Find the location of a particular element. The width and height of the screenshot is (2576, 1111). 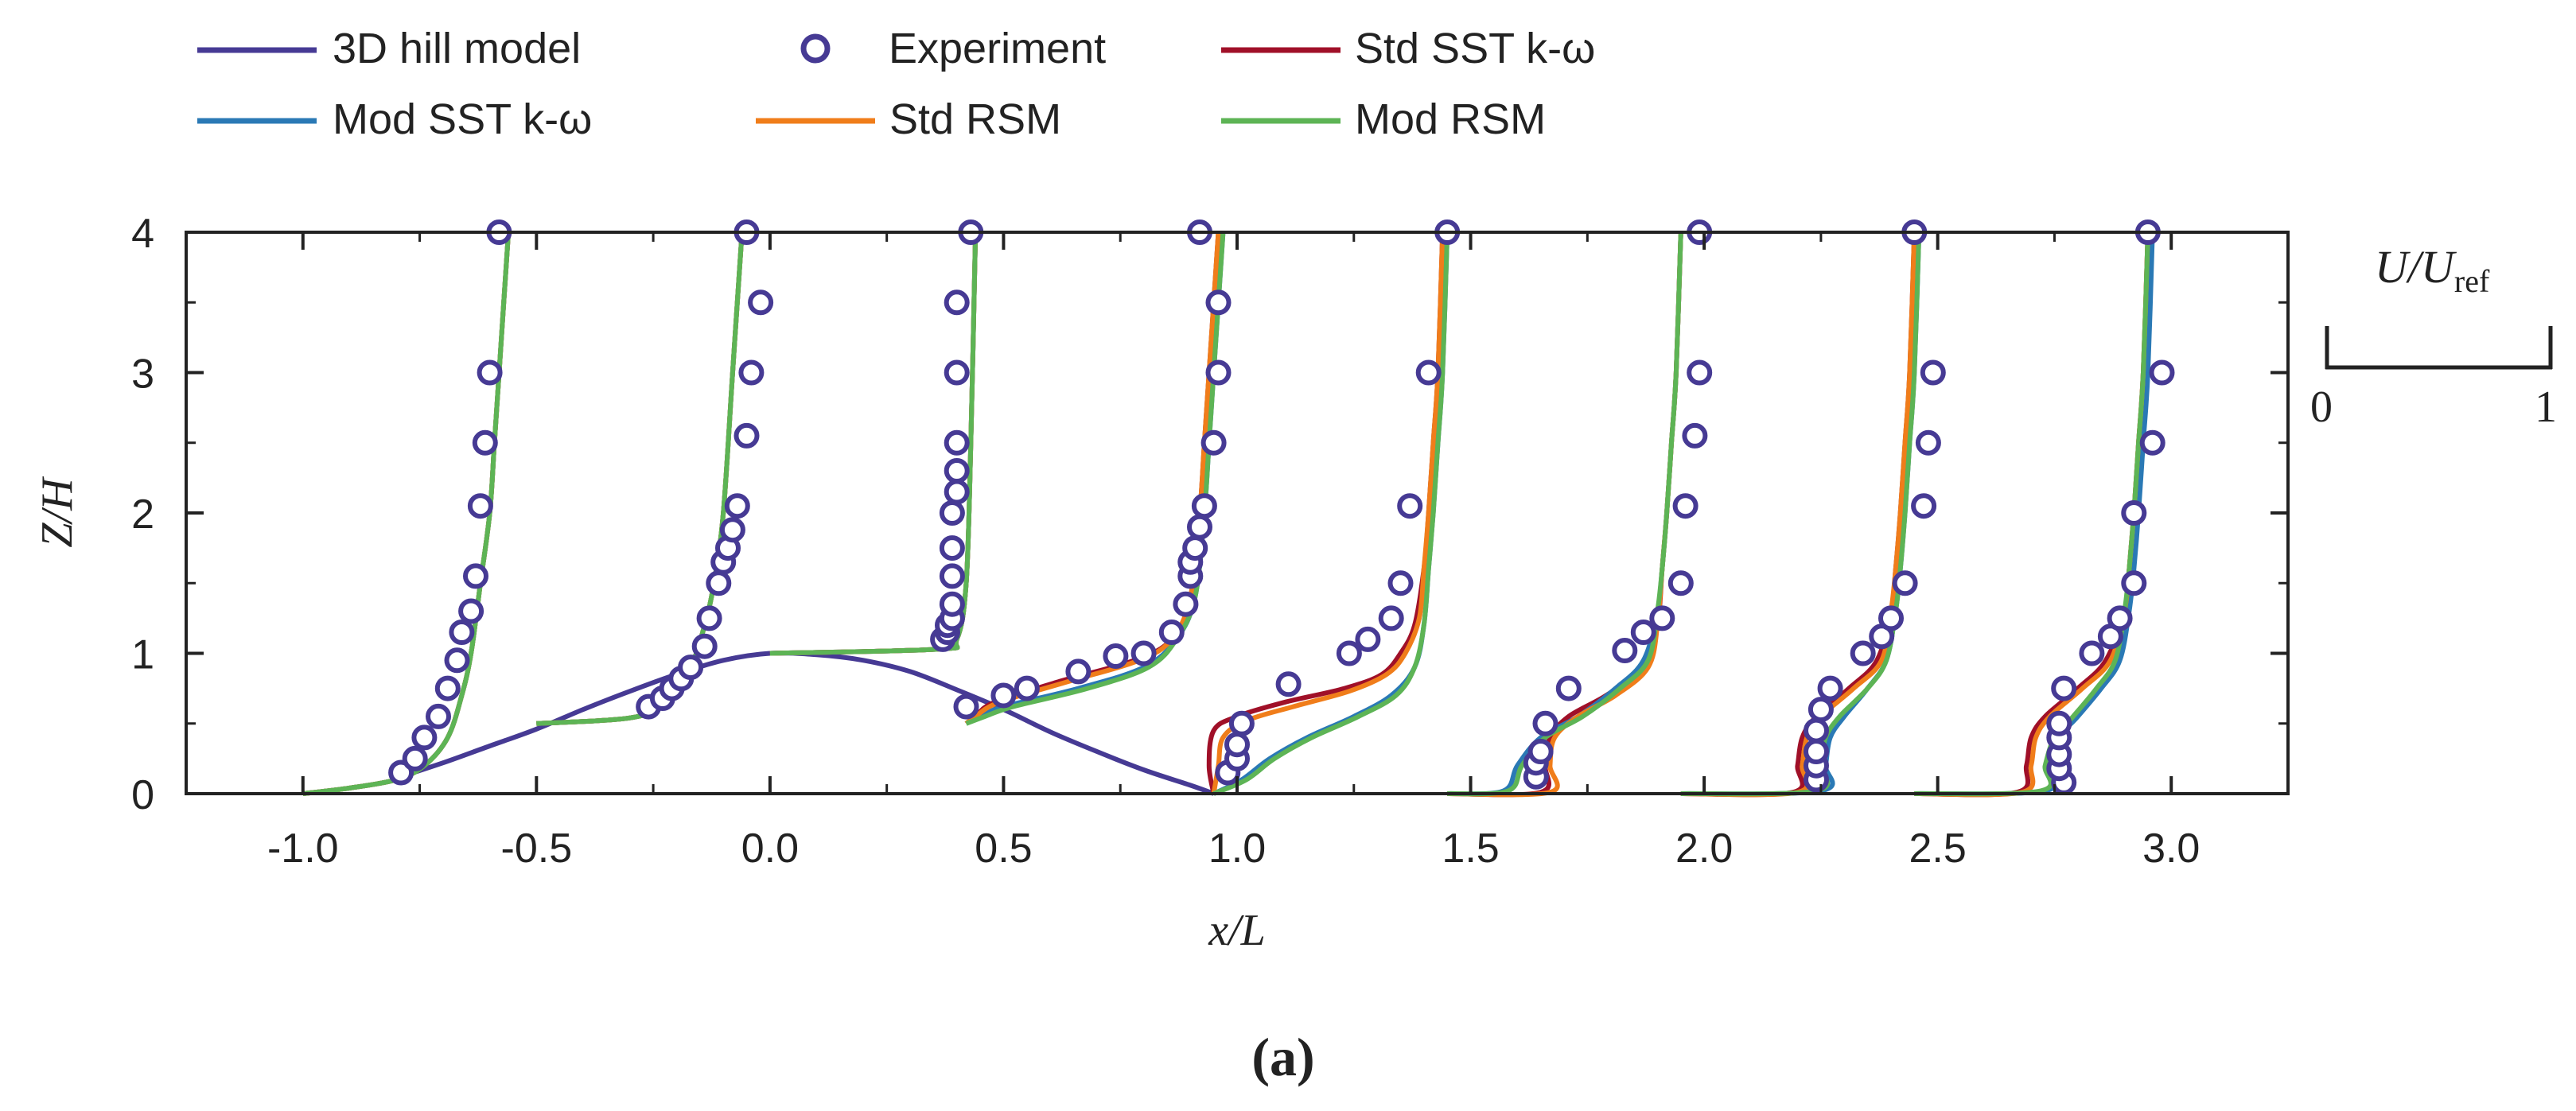

x-tick-label: -1.0 is located at coordinates (303, 848).